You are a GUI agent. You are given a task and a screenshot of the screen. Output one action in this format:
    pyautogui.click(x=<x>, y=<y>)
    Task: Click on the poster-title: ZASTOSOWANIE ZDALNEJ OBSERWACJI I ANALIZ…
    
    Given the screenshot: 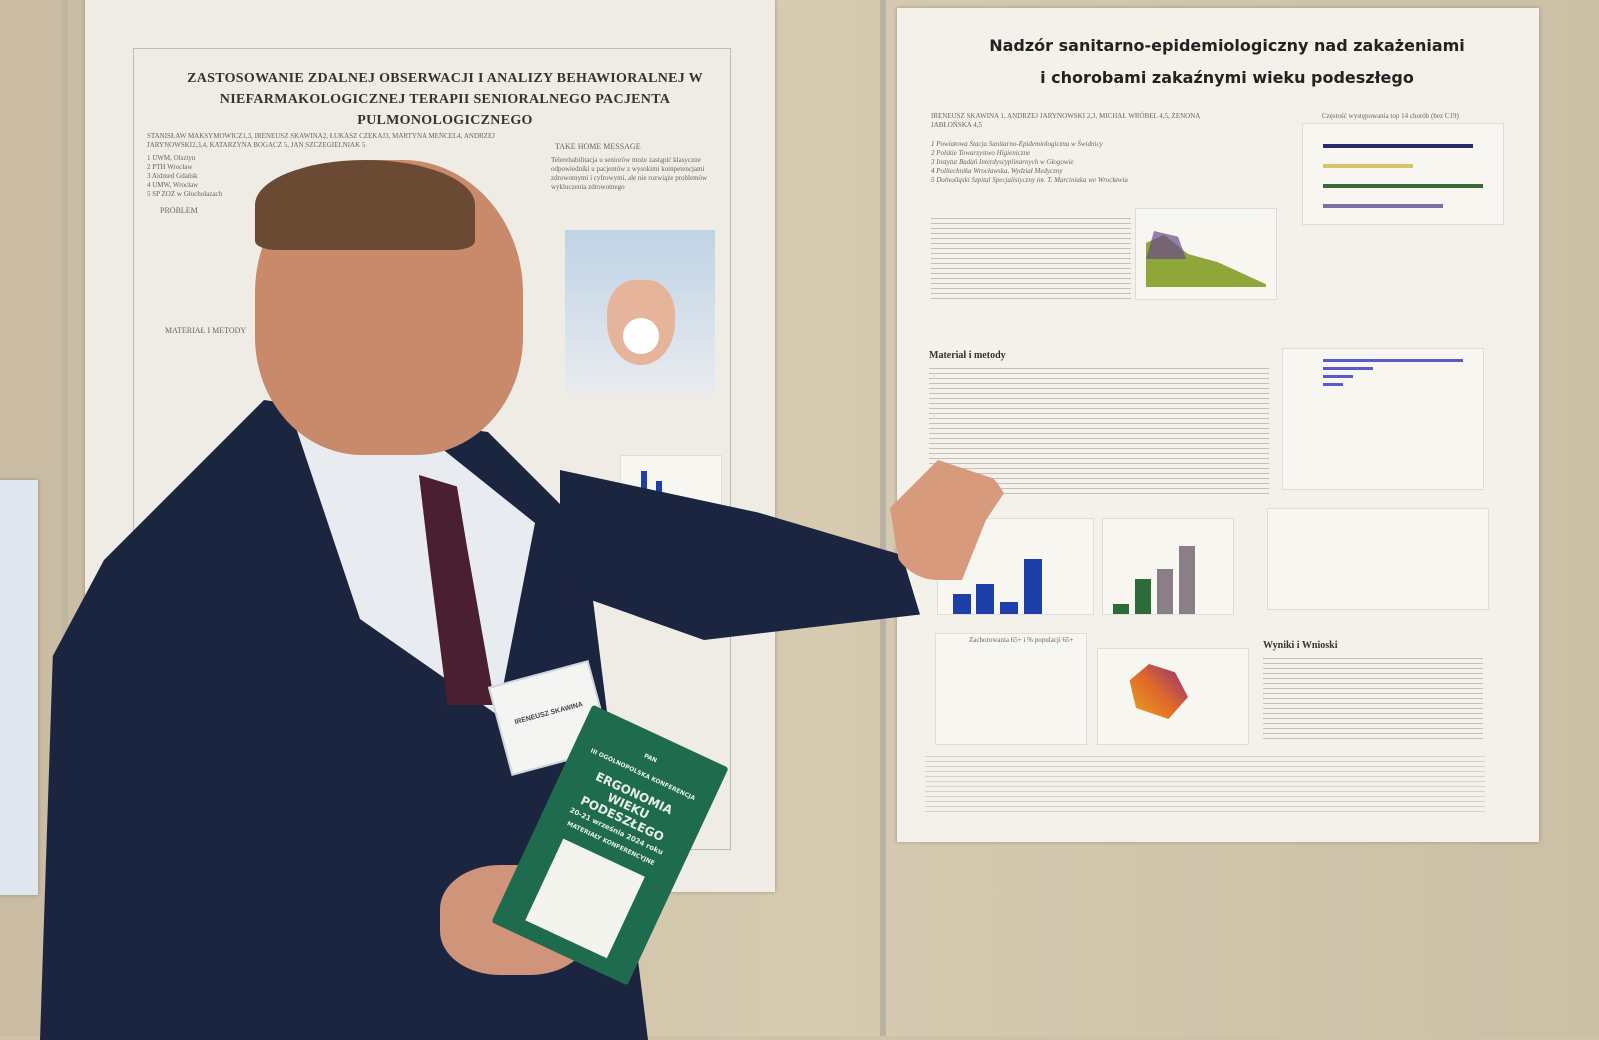 What is the action you would take?
    pyautogui.click(x=445, y=99)
    